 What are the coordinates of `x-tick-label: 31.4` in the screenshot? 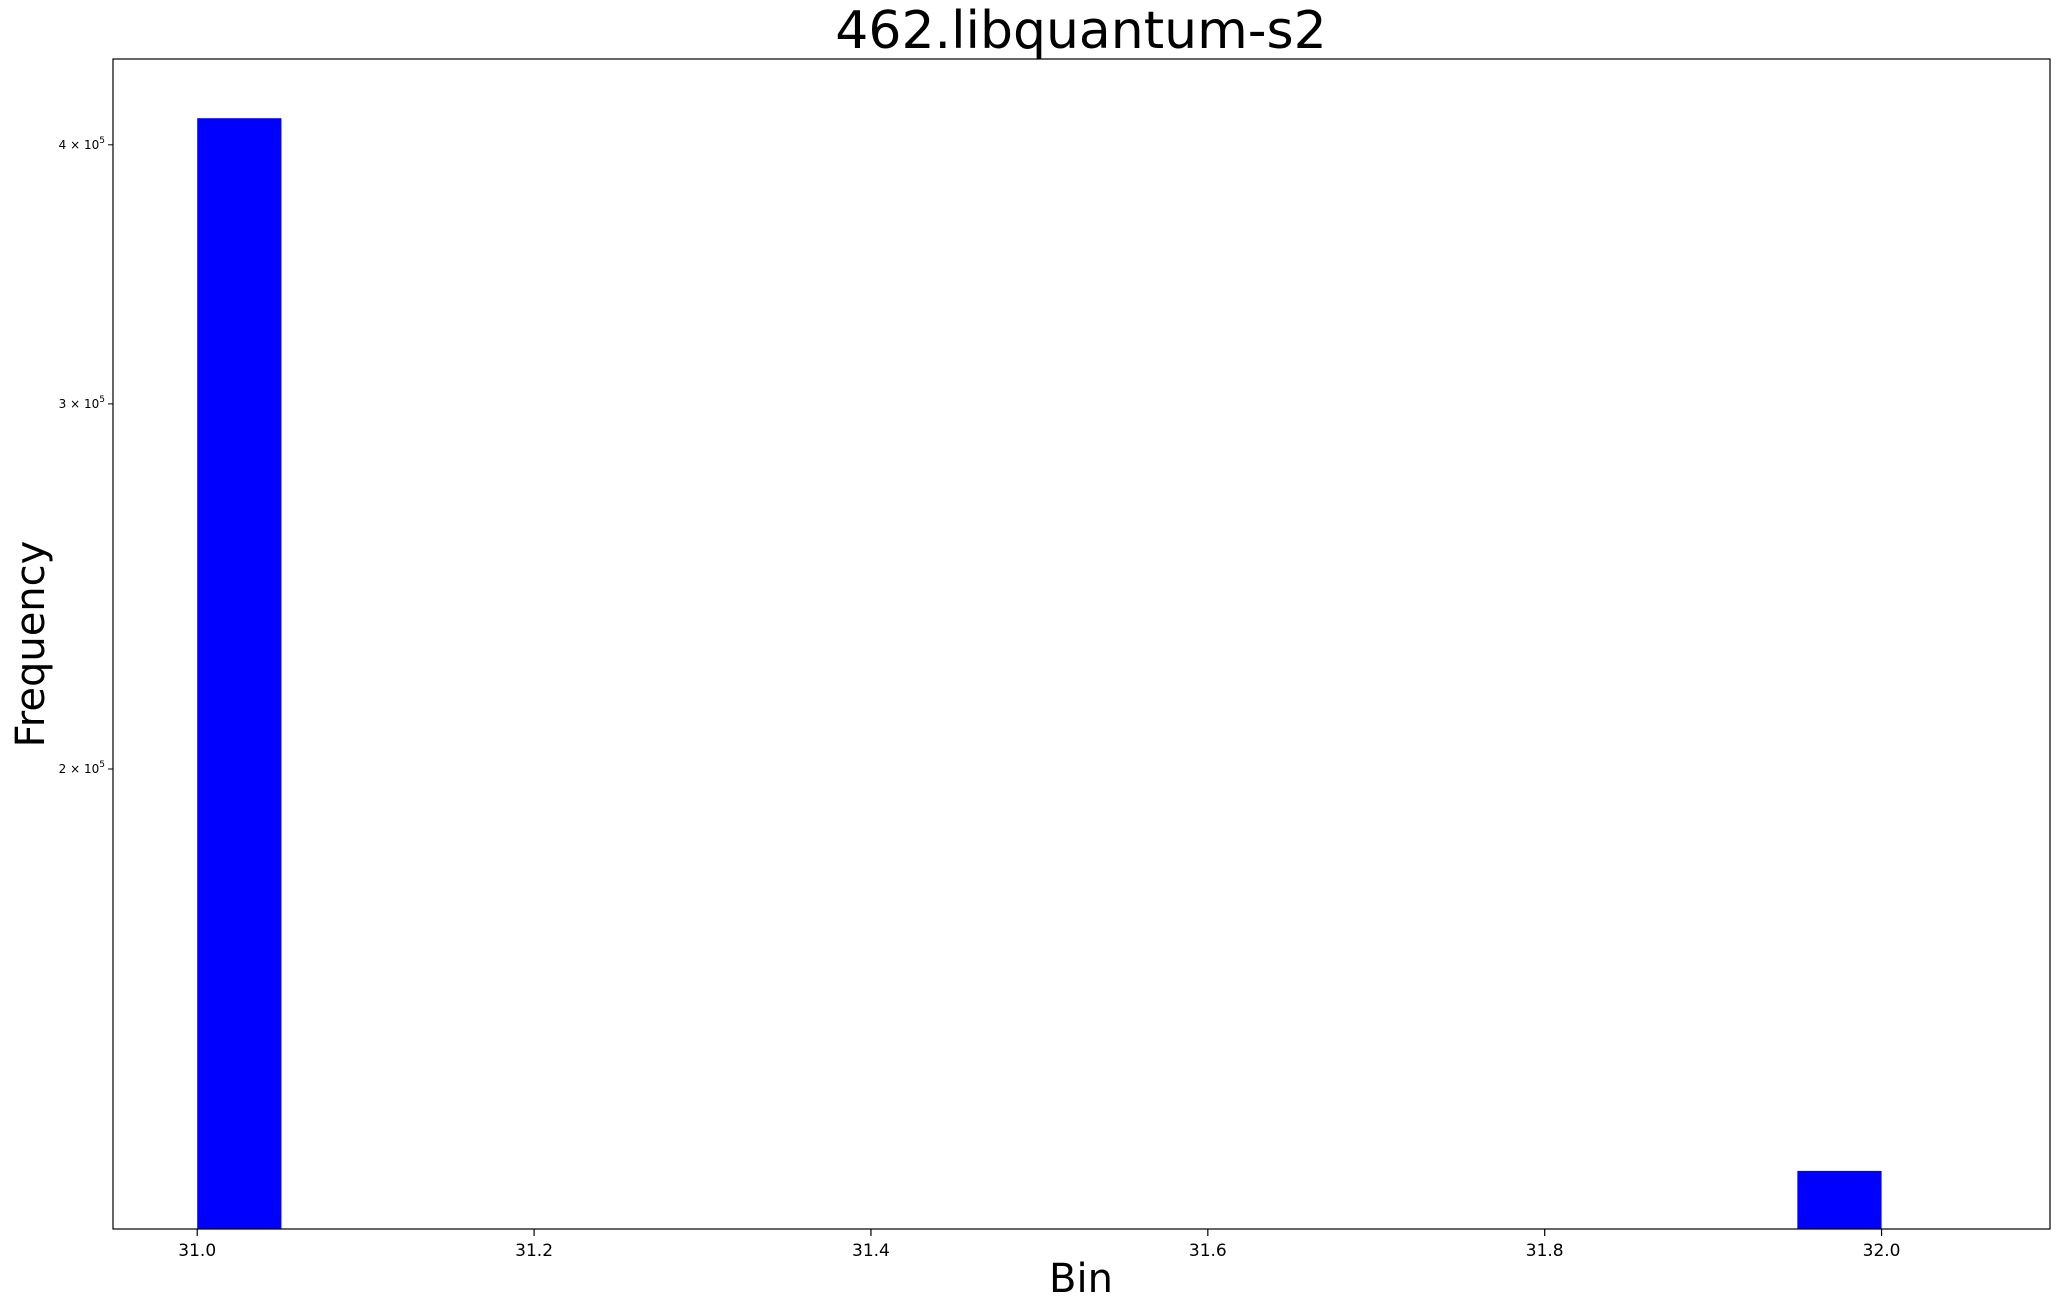 It's located at (871, 1251).